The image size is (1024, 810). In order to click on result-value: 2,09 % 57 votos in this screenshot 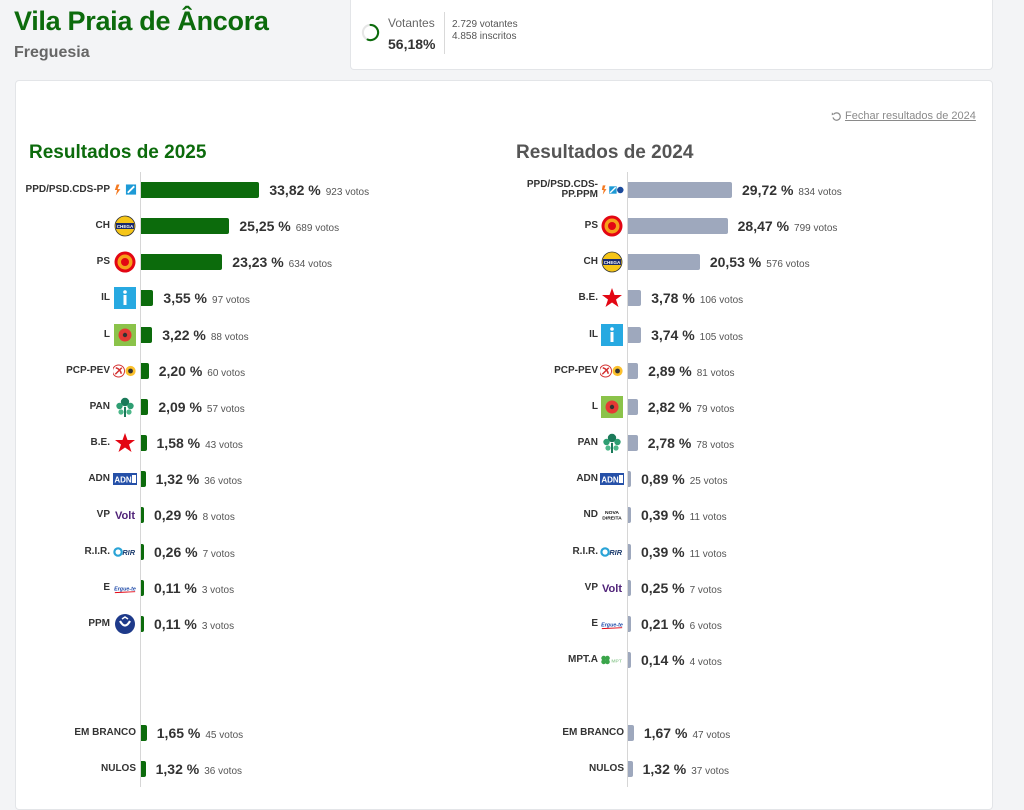, I will do `click(201, 407)`.